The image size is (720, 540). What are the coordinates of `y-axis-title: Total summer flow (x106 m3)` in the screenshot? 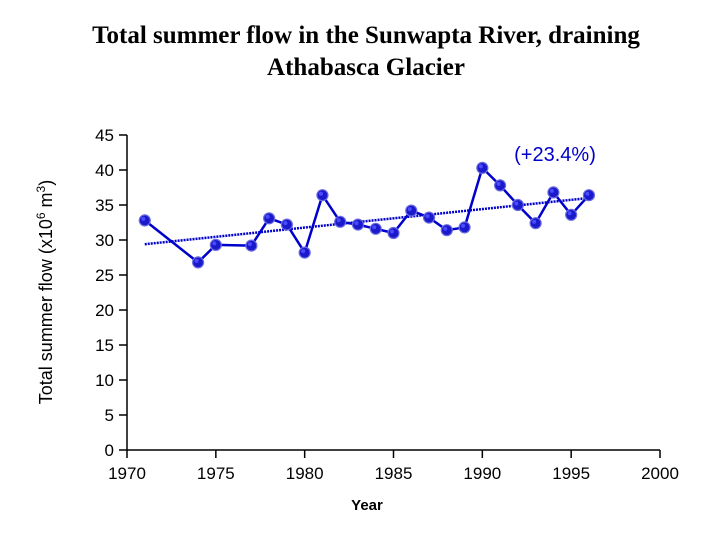 It's located at (45, 292).